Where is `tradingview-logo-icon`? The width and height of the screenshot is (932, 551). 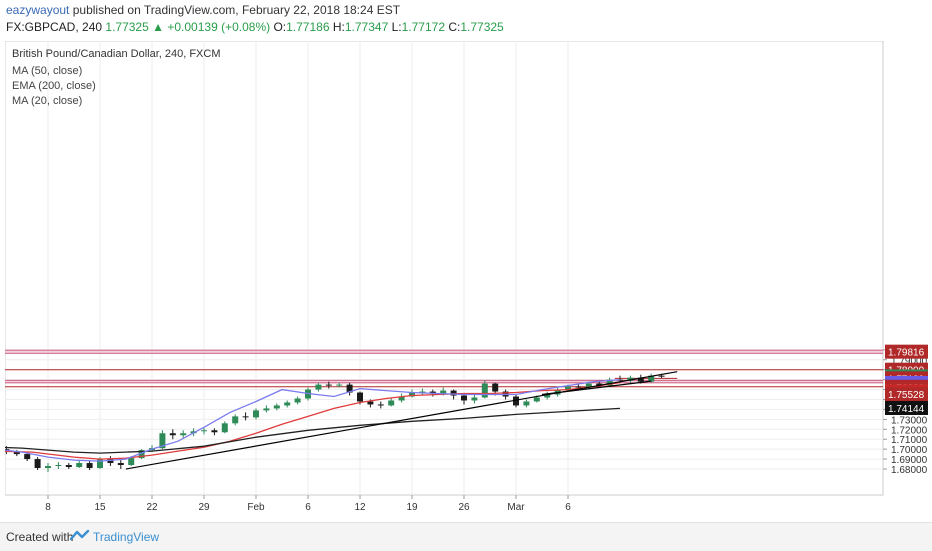
tradingview-logo-icon is located at coordinates (79, 538).